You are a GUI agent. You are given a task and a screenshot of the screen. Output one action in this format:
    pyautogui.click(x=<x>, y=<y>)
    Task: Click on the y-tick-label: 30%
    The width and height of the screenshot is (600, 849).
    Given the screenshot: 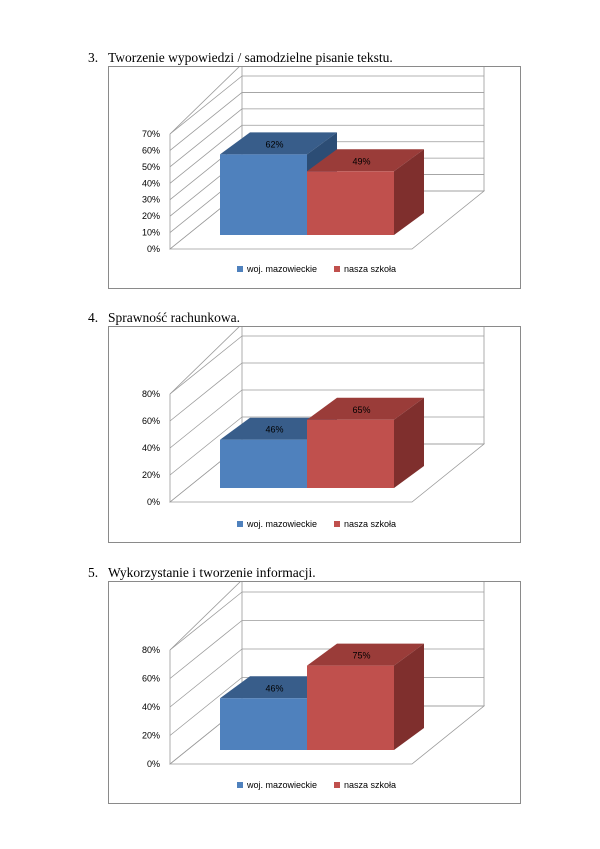 What is the action you would take?
    pyautogui.click(x=151, y=200)
    